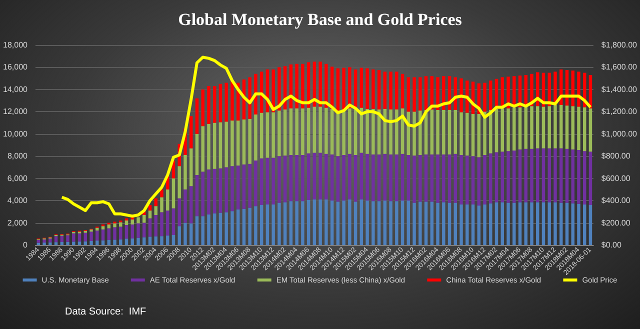 The image size is (640, 329). I want to click on y-tick-label: 10,000, so click(15, 133).